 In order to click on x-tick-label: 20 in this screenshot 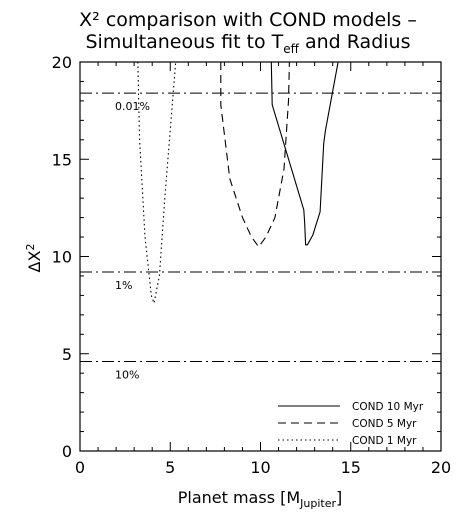, I will do `click(441, 467)`.